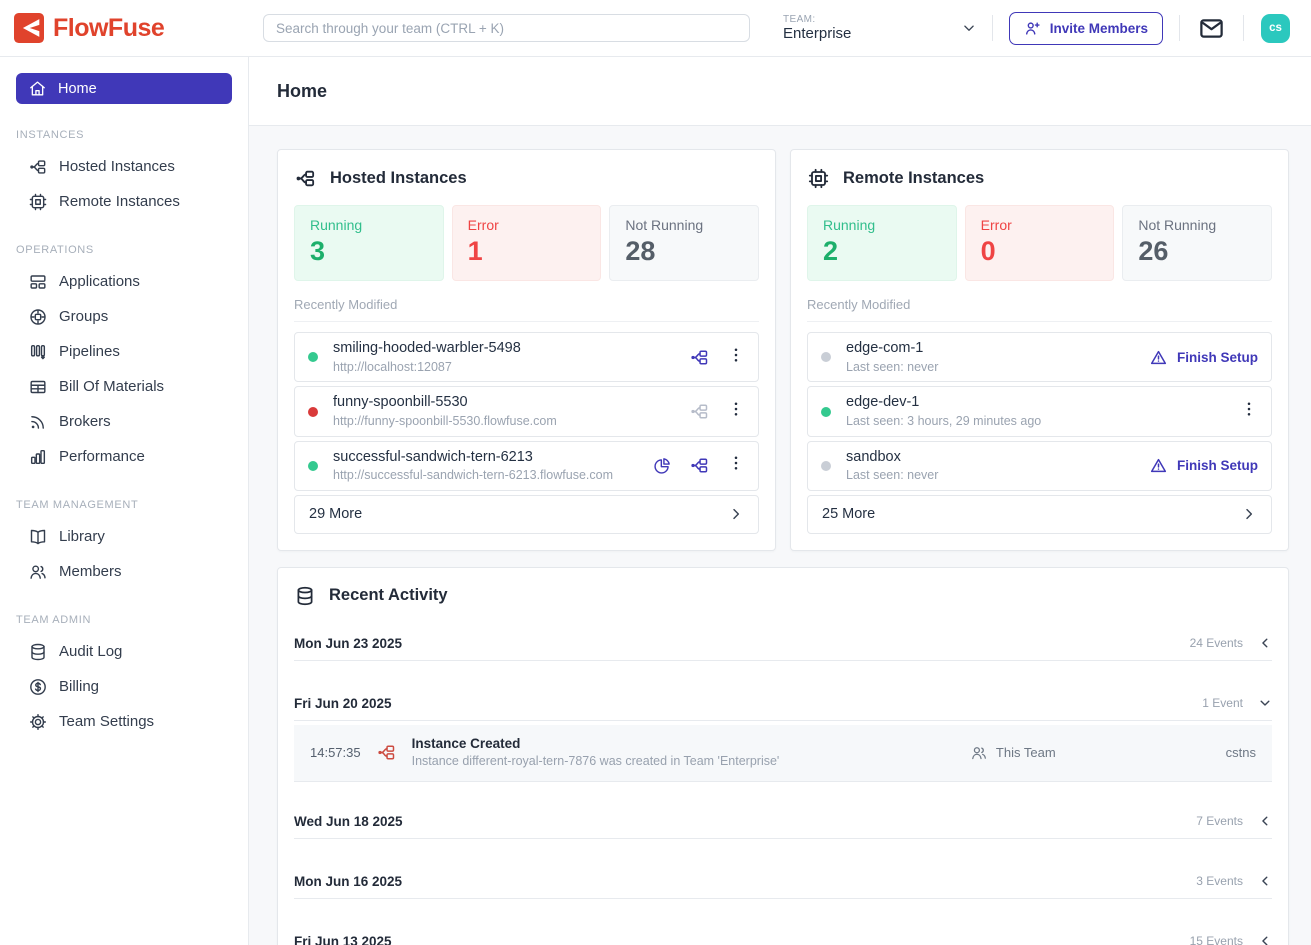 The width and height of the screenshot is (1311, 945). Describe the element at coordinates (109, 27) in the screenshot. I see `logo-text: FlowFuse` at that location.